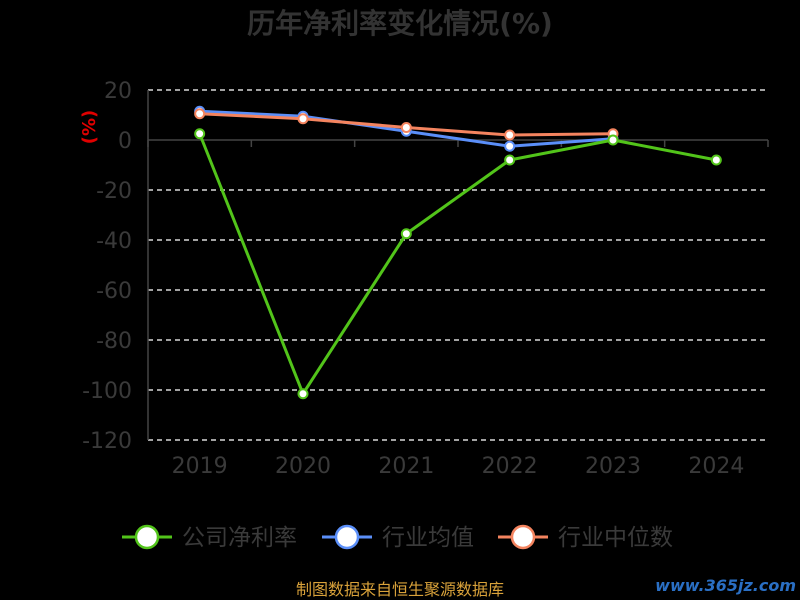 This screenshot has width=800, height=600. Describe the element at coordinates (458, 466) in the screenshot. I see `x-tick-labels: 2019 2020 2021 2022 2023 2024` at that location.